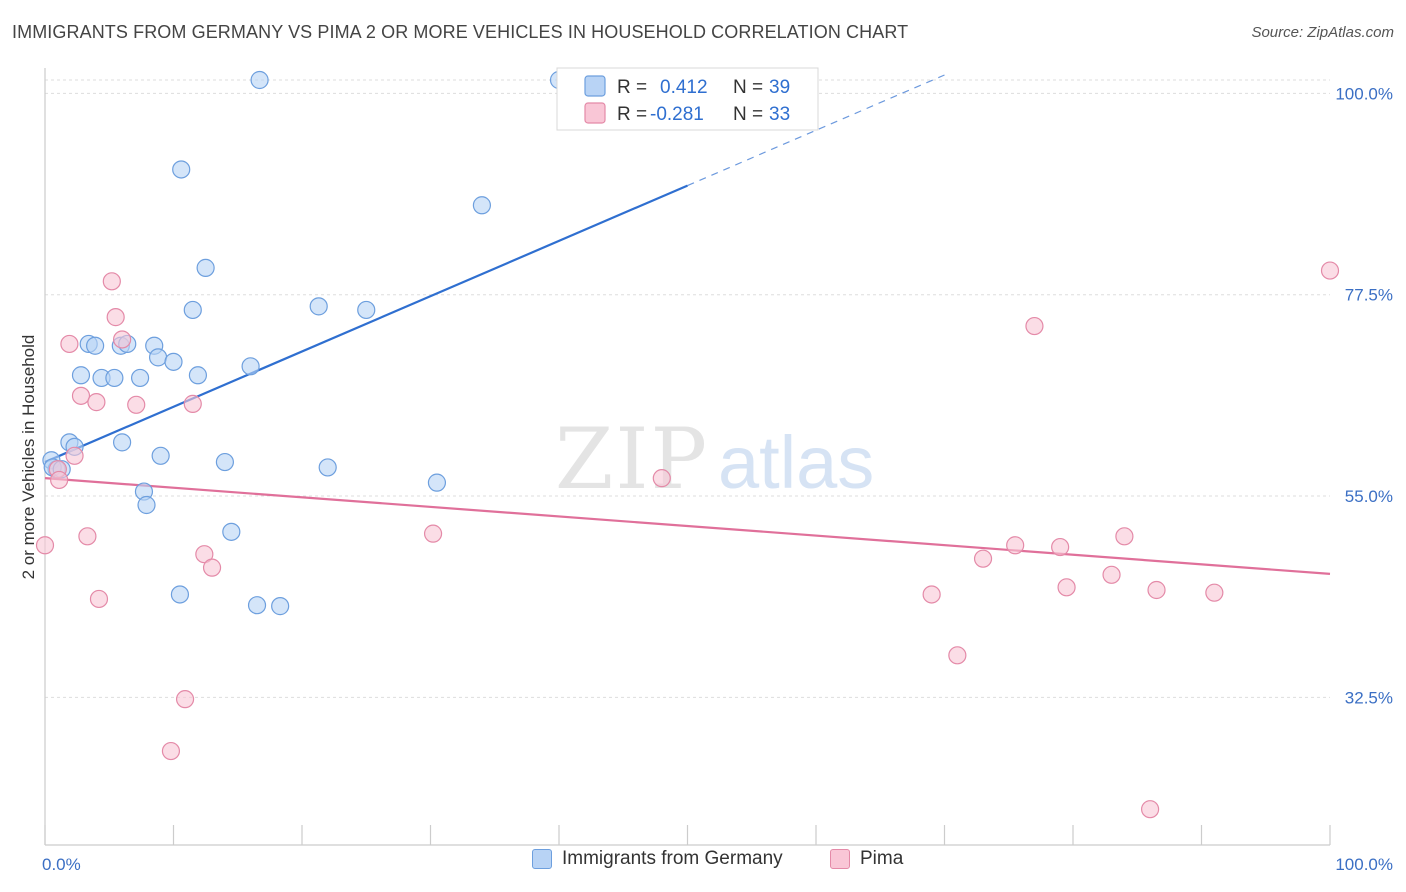  What do you see at coordinates (595, 86) in the screenshot?
I see `legend-swatch-germany` at bounding box center [595, 86].